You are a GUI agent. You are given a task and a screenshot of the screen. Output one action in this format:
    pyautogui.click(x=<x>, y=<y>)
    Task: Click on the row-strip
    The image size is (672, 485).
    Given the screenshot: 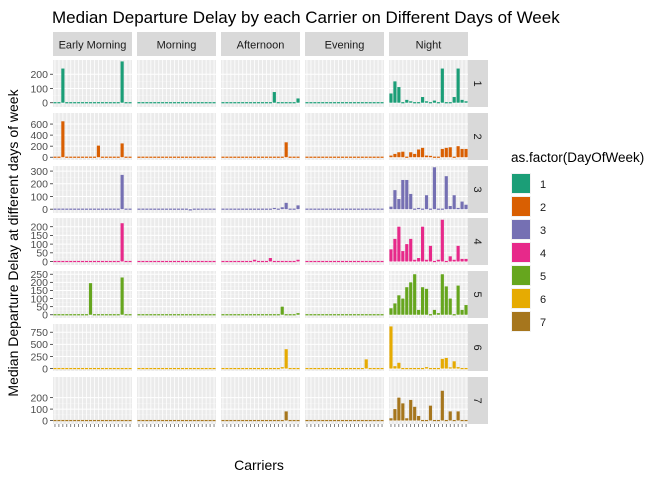 What is the action you would take?
    pyautogui.click(x=478, y=294)
    